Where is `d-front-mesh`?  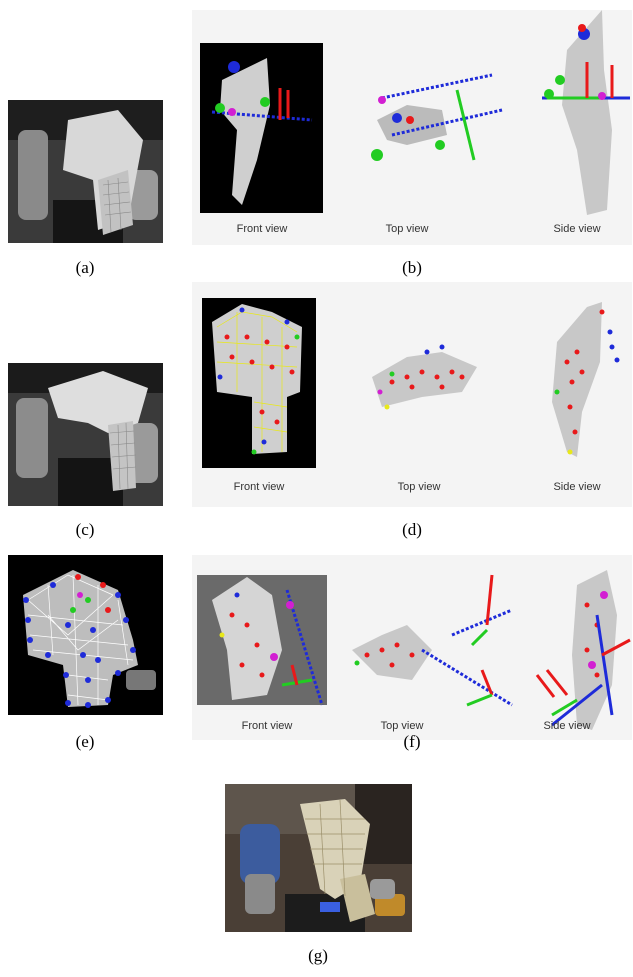
d-front-mesh is located at coordinates (257, 381).